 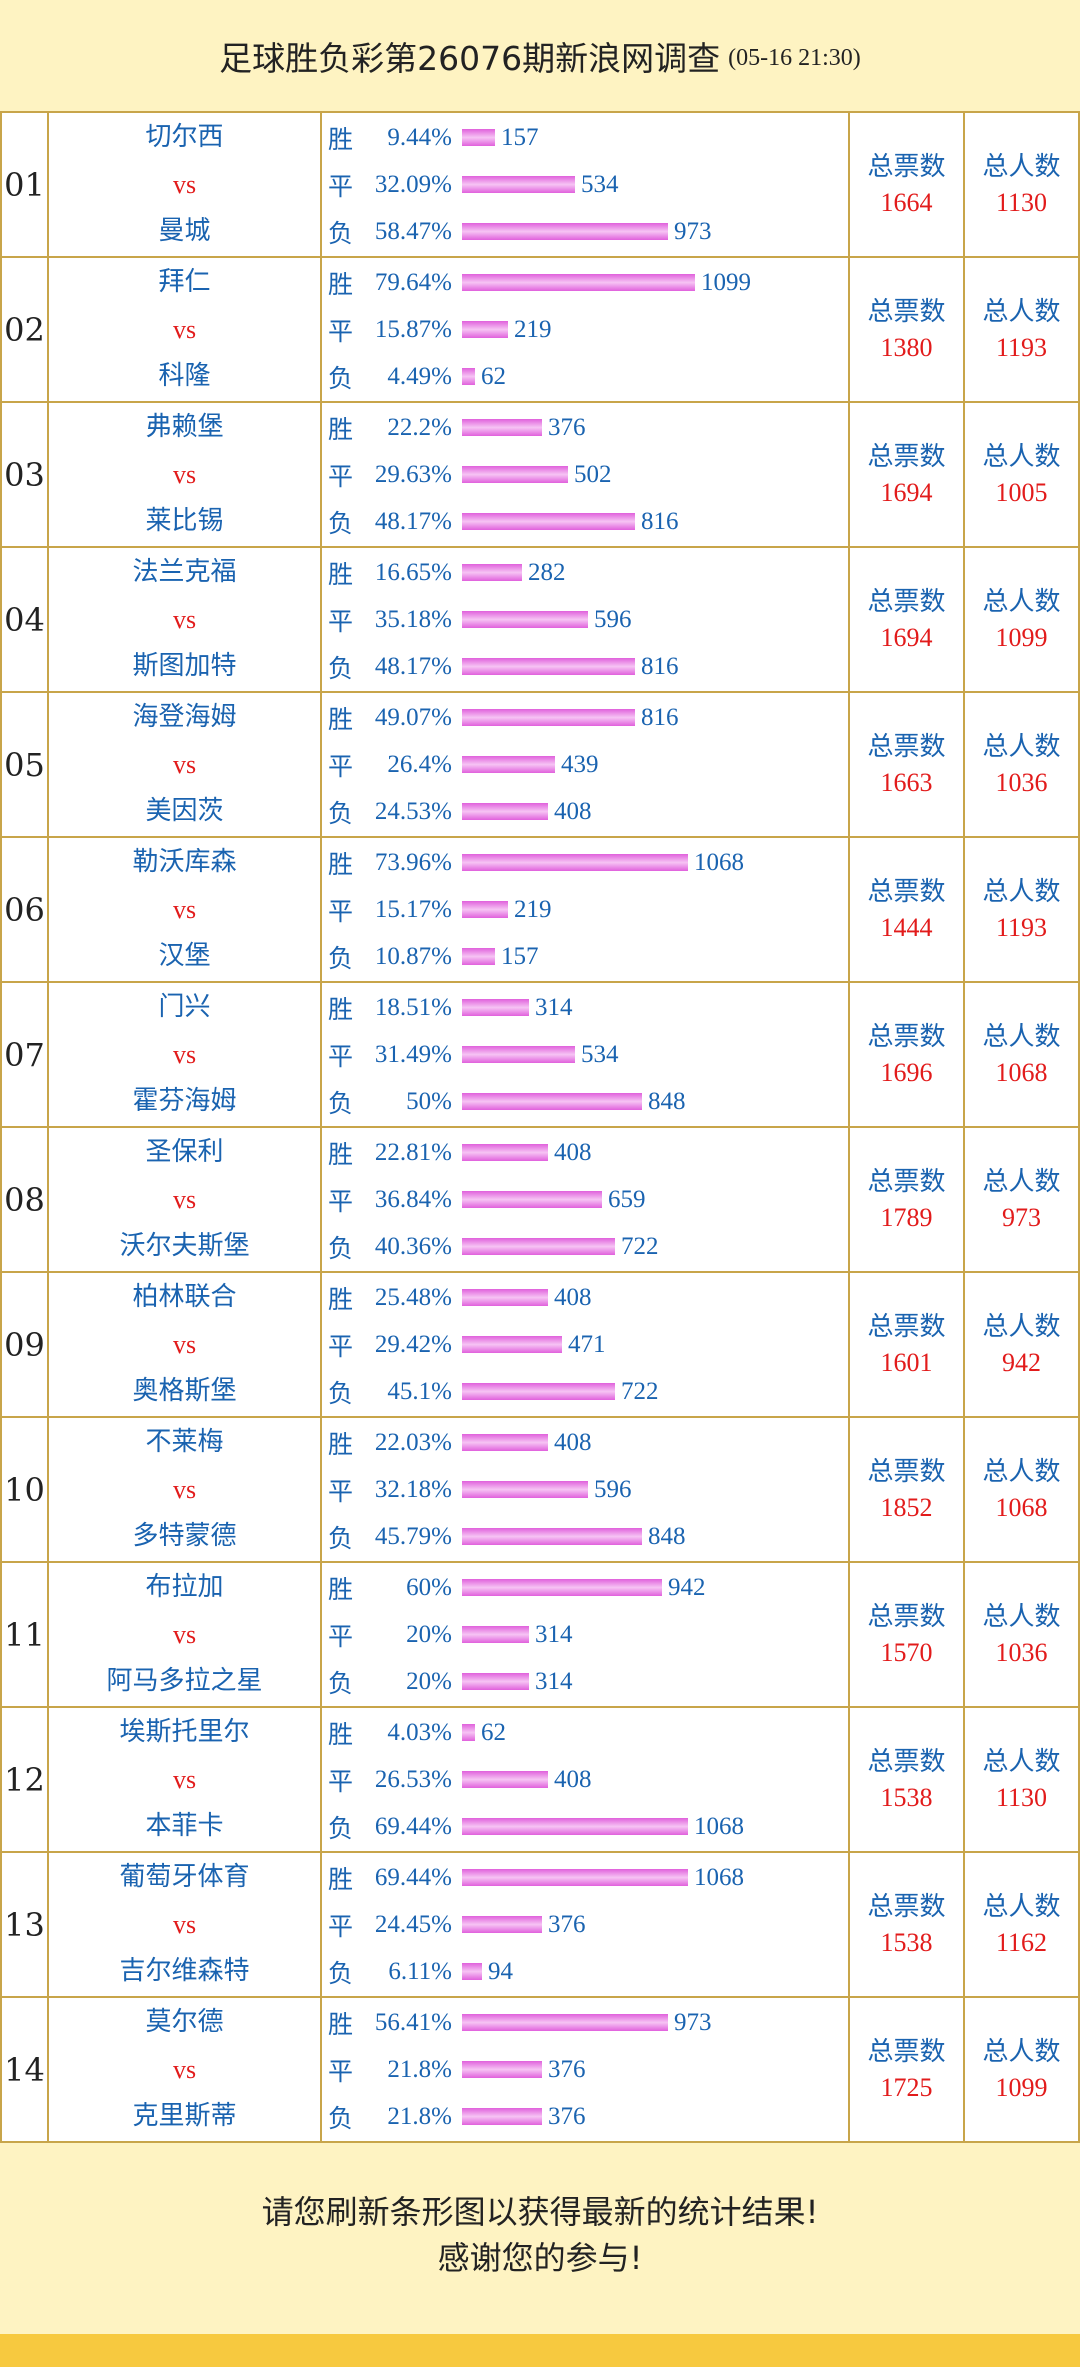 What do you see at coordinates (585, 329) in the screenshot?
I see `vote-bars: 胜 79.64% 1099 平 15.87% 219 负 4.49% 62` at bounding box center [585, 329].